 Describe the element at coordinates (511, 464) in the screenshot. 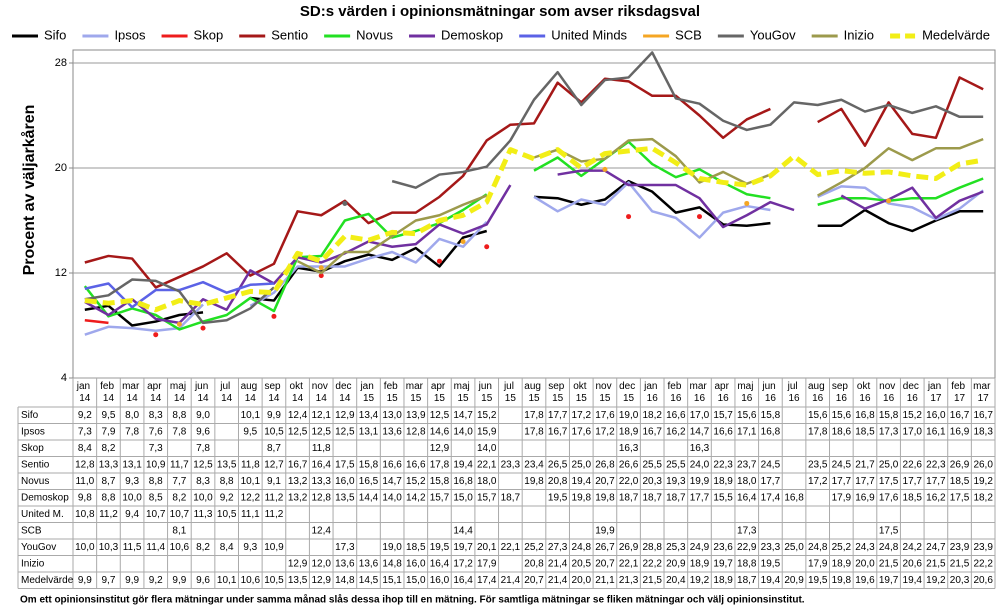

I see `table-cell: 23,3` at that location.